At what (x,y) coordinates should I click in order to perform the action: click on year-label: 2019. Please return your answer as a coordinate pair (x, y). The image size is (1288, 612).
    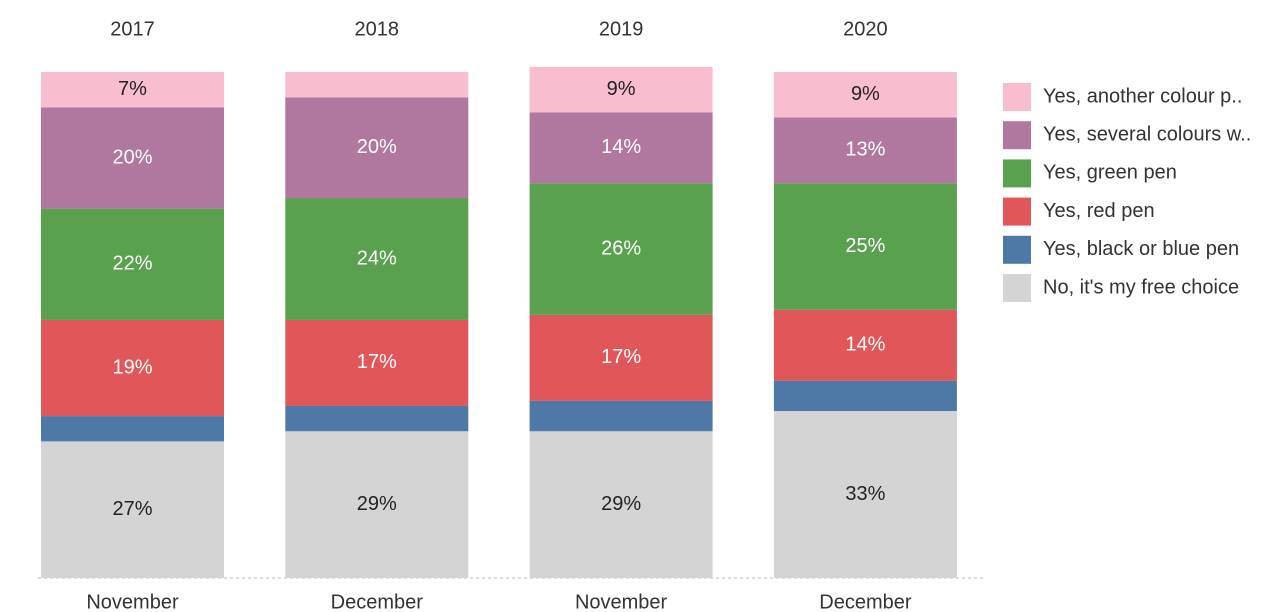
    Looking at the image, I should click on (621, 29).